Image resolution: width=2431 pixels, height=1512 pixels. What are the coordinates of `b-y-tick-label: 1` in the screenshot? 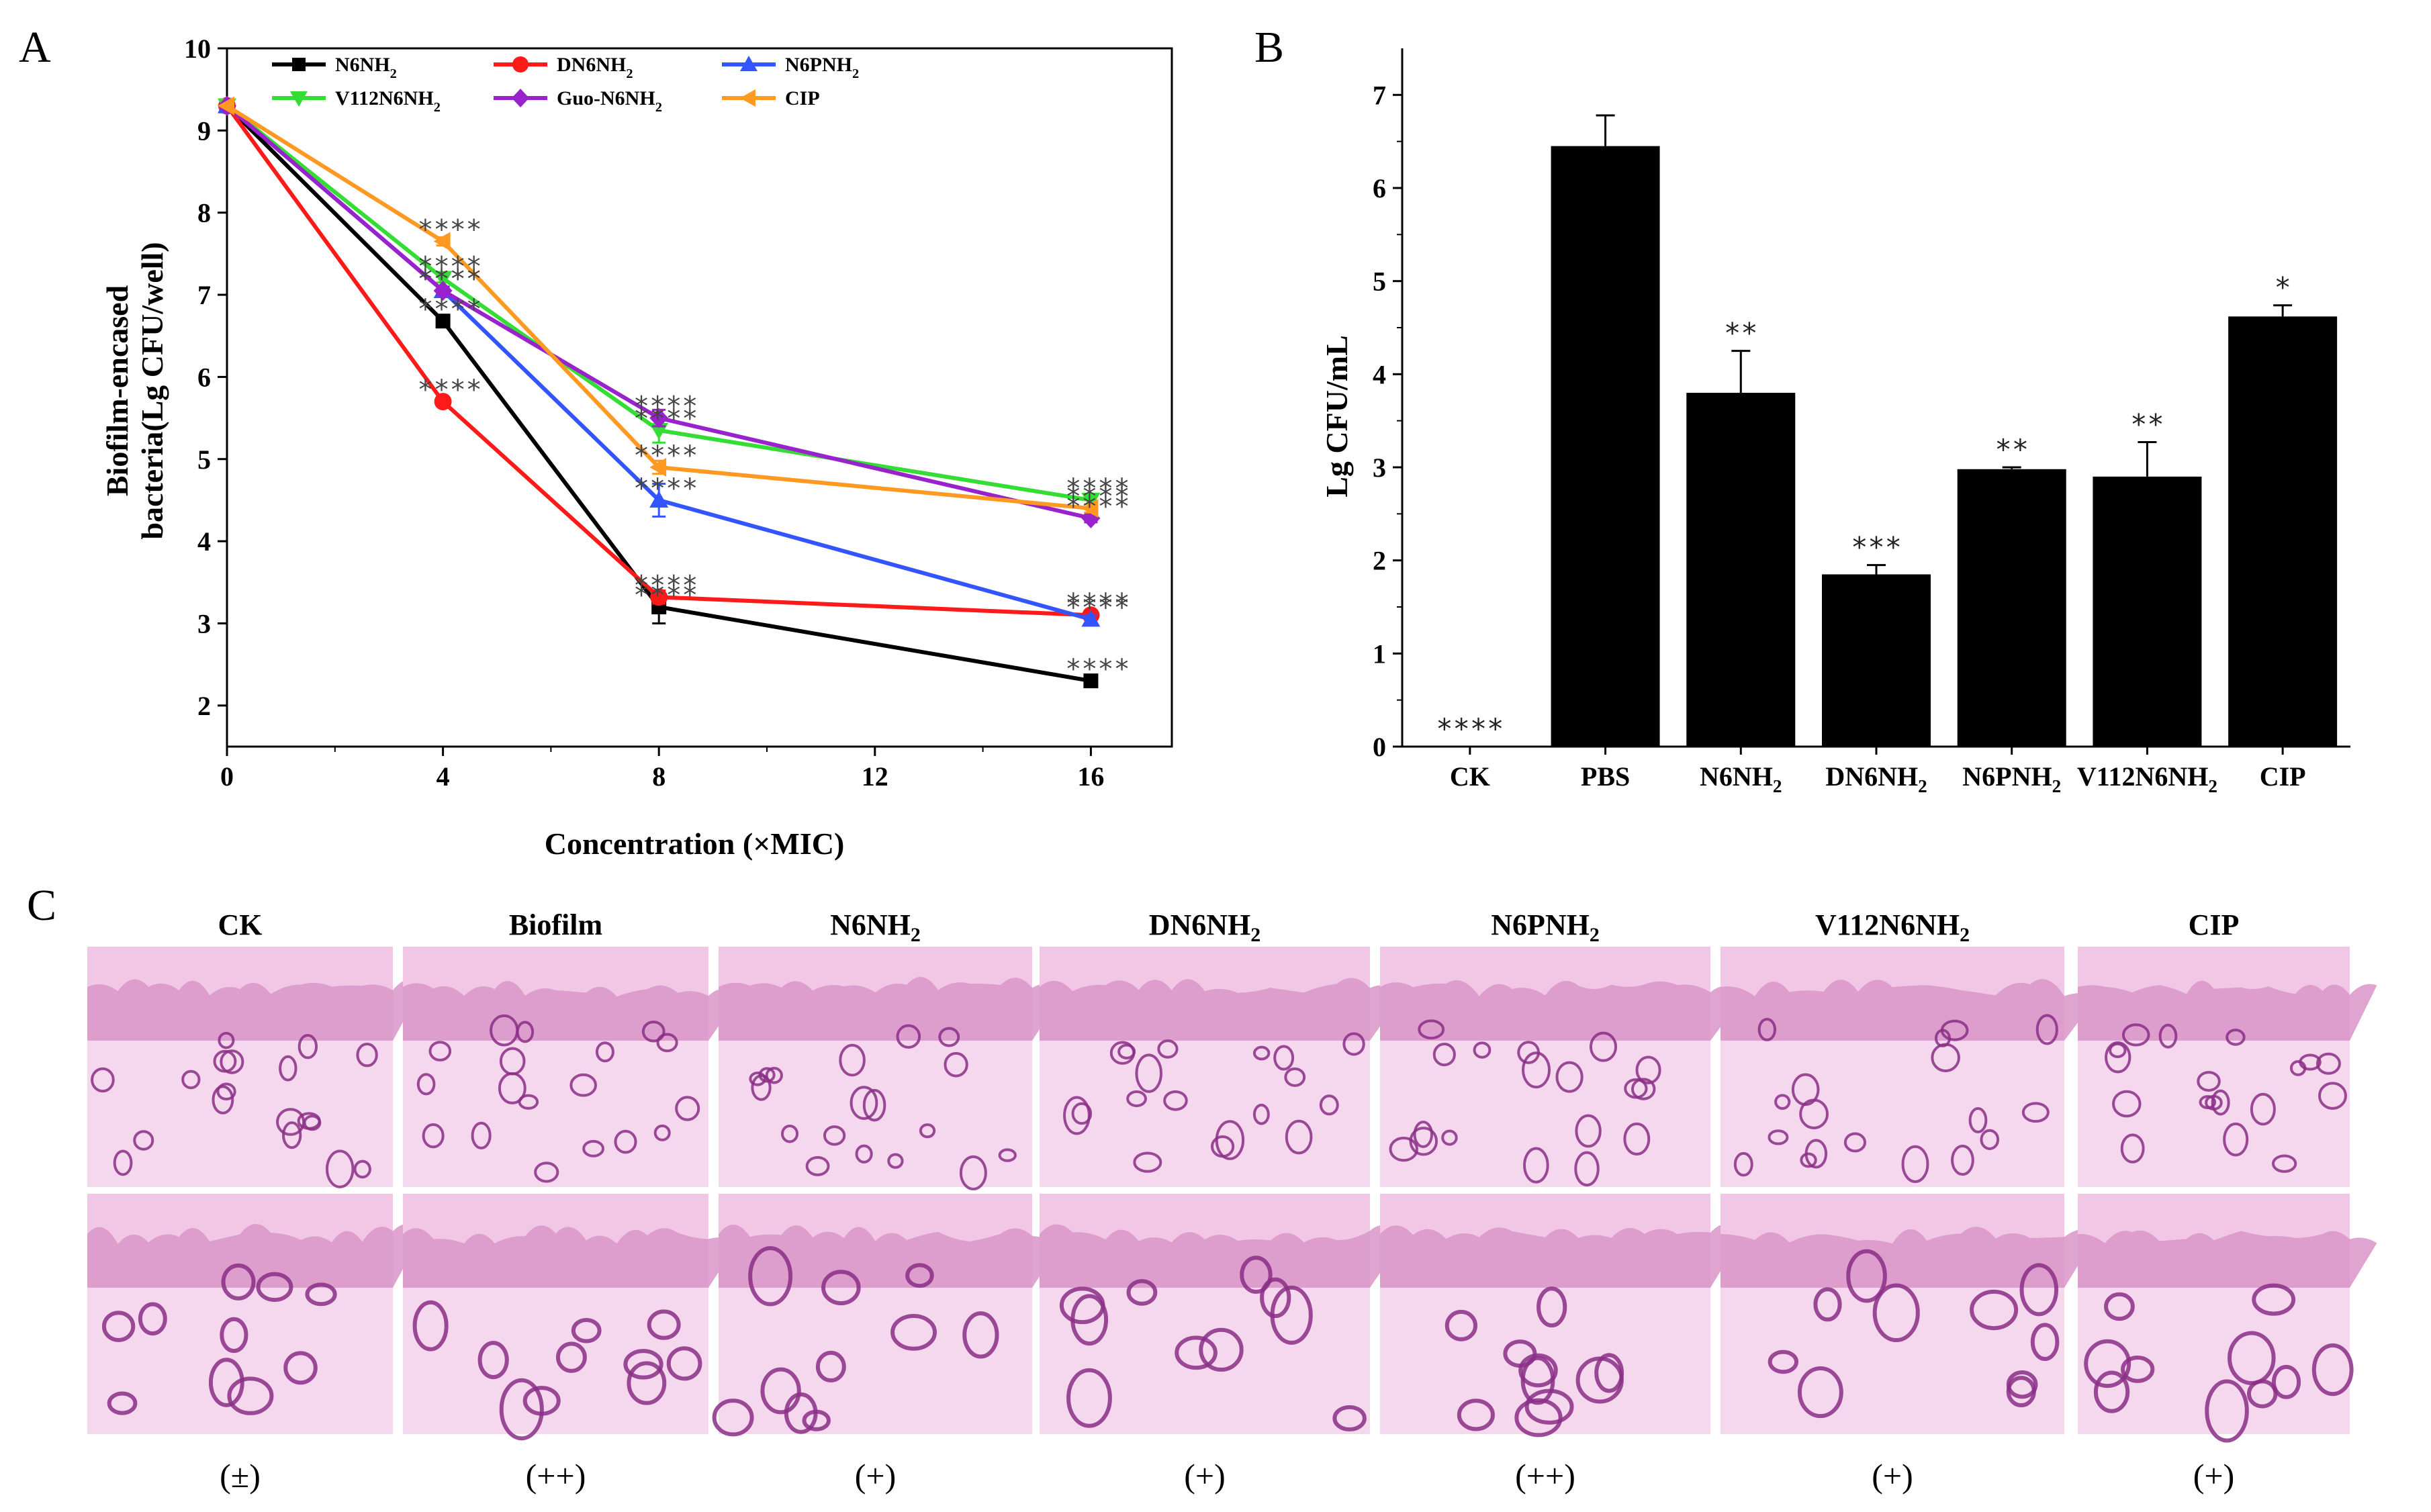 It's located at (1379, 654).